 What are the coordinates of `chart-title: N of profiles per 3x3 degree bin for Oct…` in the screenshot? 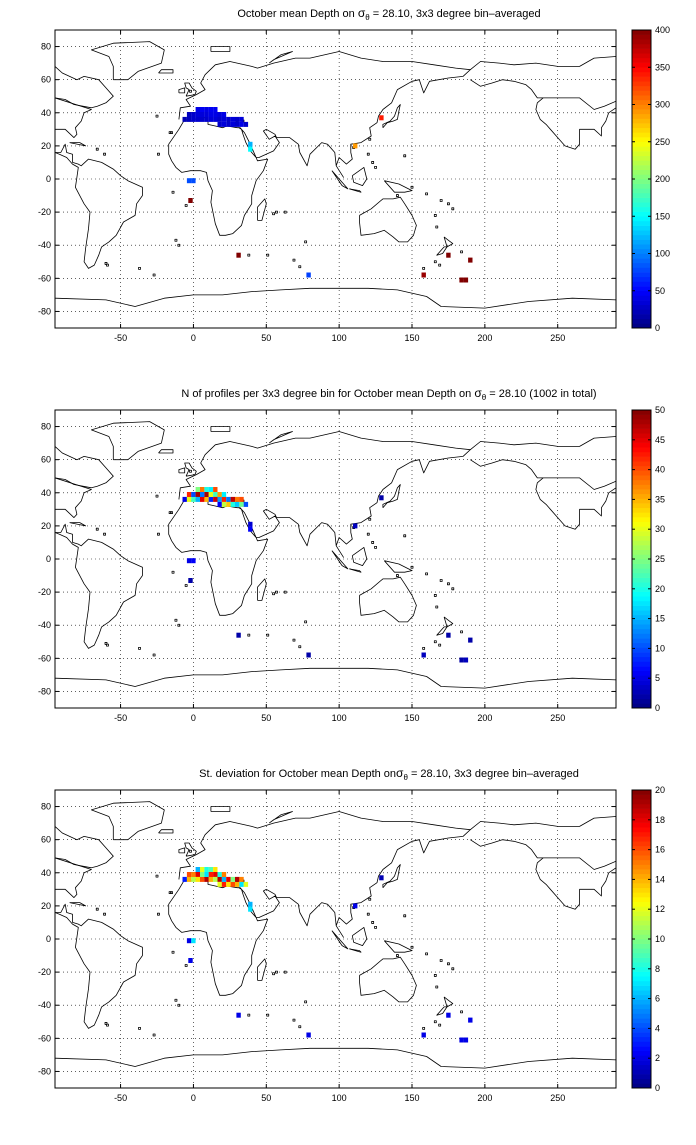 It's located at (388, 394).